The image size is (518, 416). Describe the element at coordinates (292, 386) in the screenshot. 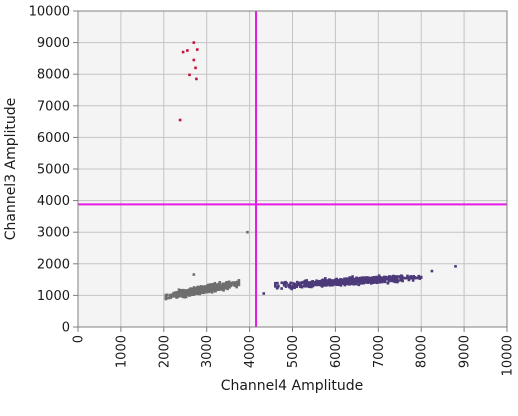

I see `x-axis-title: Channel4 Amplitude` at that location.